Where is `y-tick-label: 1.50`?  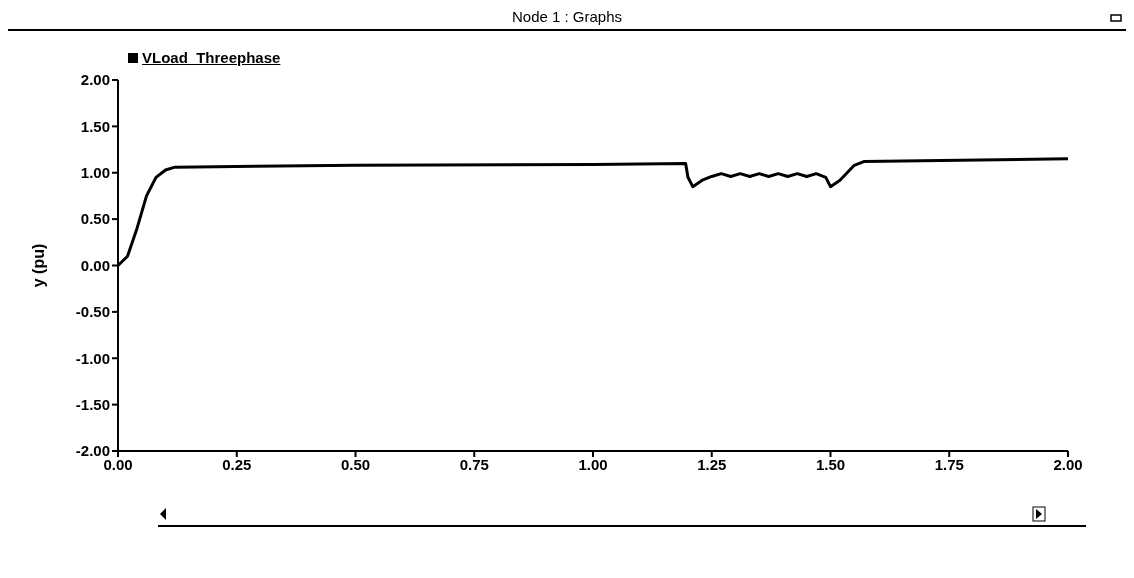
y-tick-label: 1.50 is located at coordinates (95, 126).